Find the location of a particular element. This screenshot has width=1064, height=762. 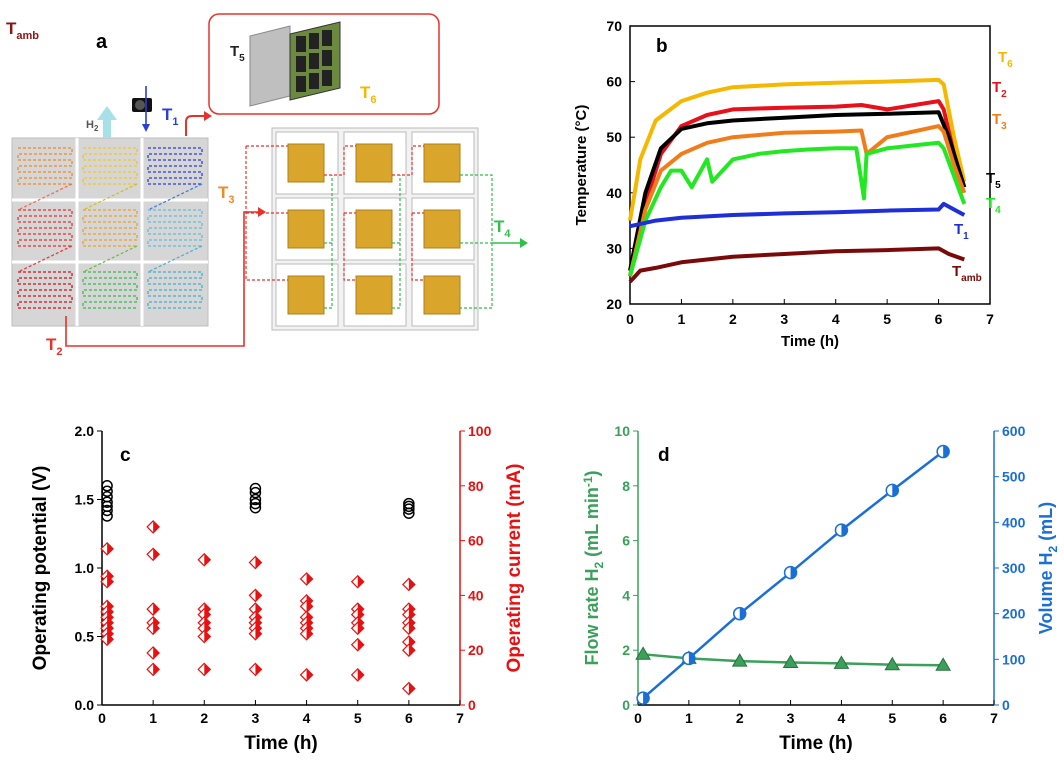

t4-label: T4 is located at coordinates (502, 228).